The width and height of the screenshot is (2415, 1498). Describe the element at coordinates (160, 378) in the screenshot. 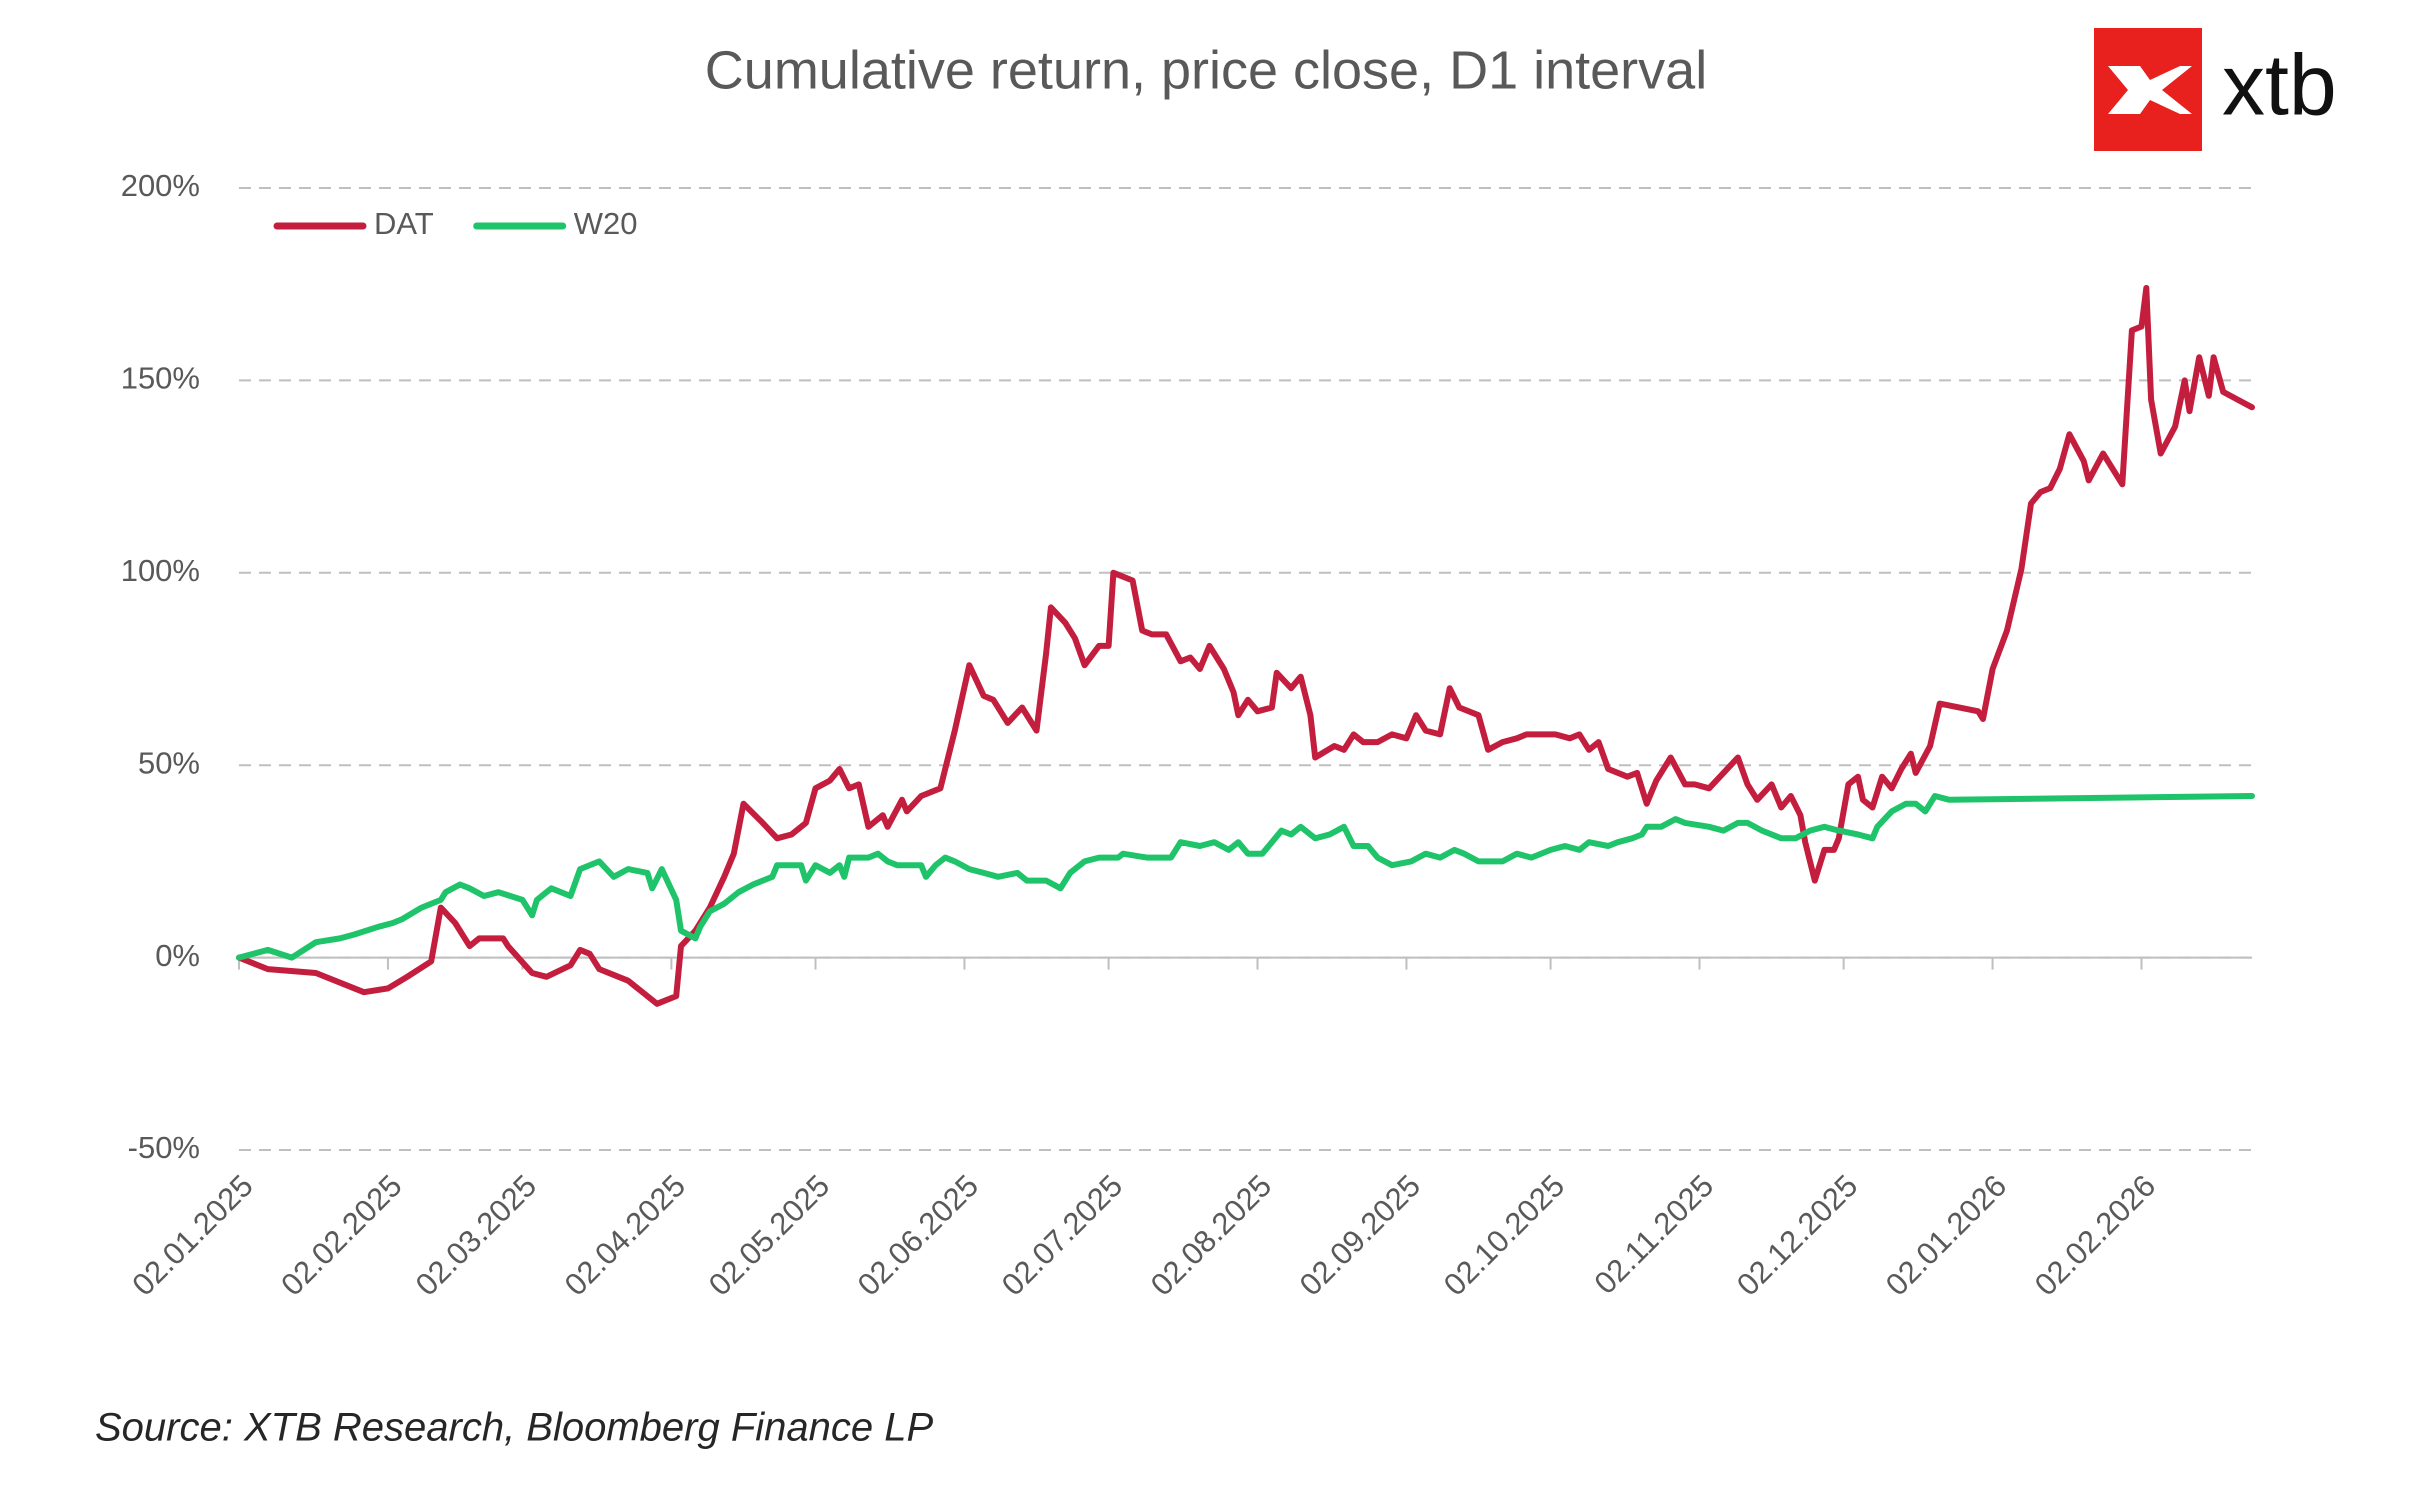

I see `y-tick-label: 150%` at that location.